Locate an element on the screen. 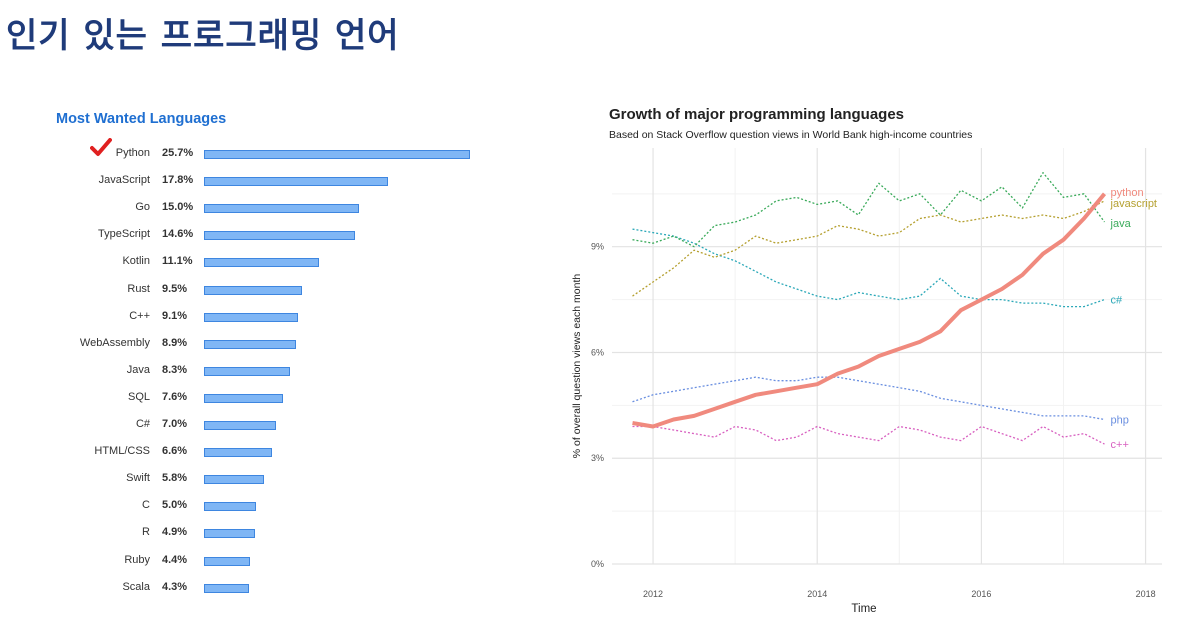 The height and width of the screenshot is (620, 1182). category-label: Kotlin is located at coordinates (136, 261).